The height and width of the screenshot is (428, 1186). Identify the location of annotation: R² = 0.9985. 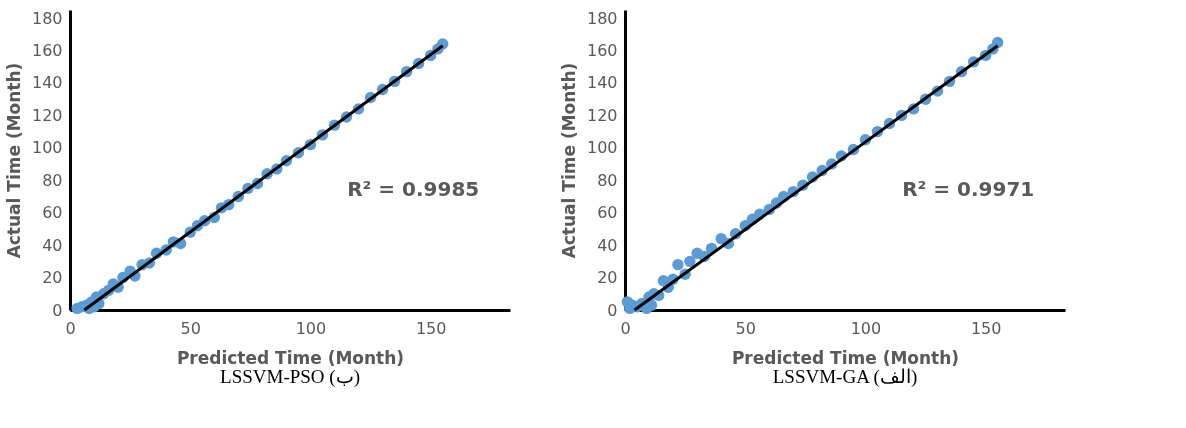
(413, 189).